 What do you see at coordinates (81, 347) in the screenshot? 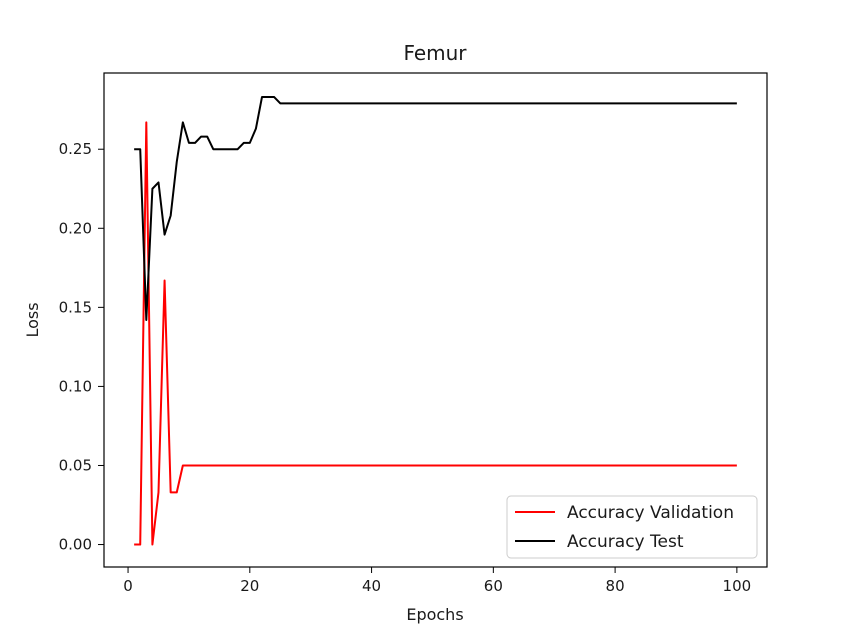
I see `y-axis-ticks: 0.00 0.05 0.10 0.15 0.20 0.25` at bounding box center [81, 347].